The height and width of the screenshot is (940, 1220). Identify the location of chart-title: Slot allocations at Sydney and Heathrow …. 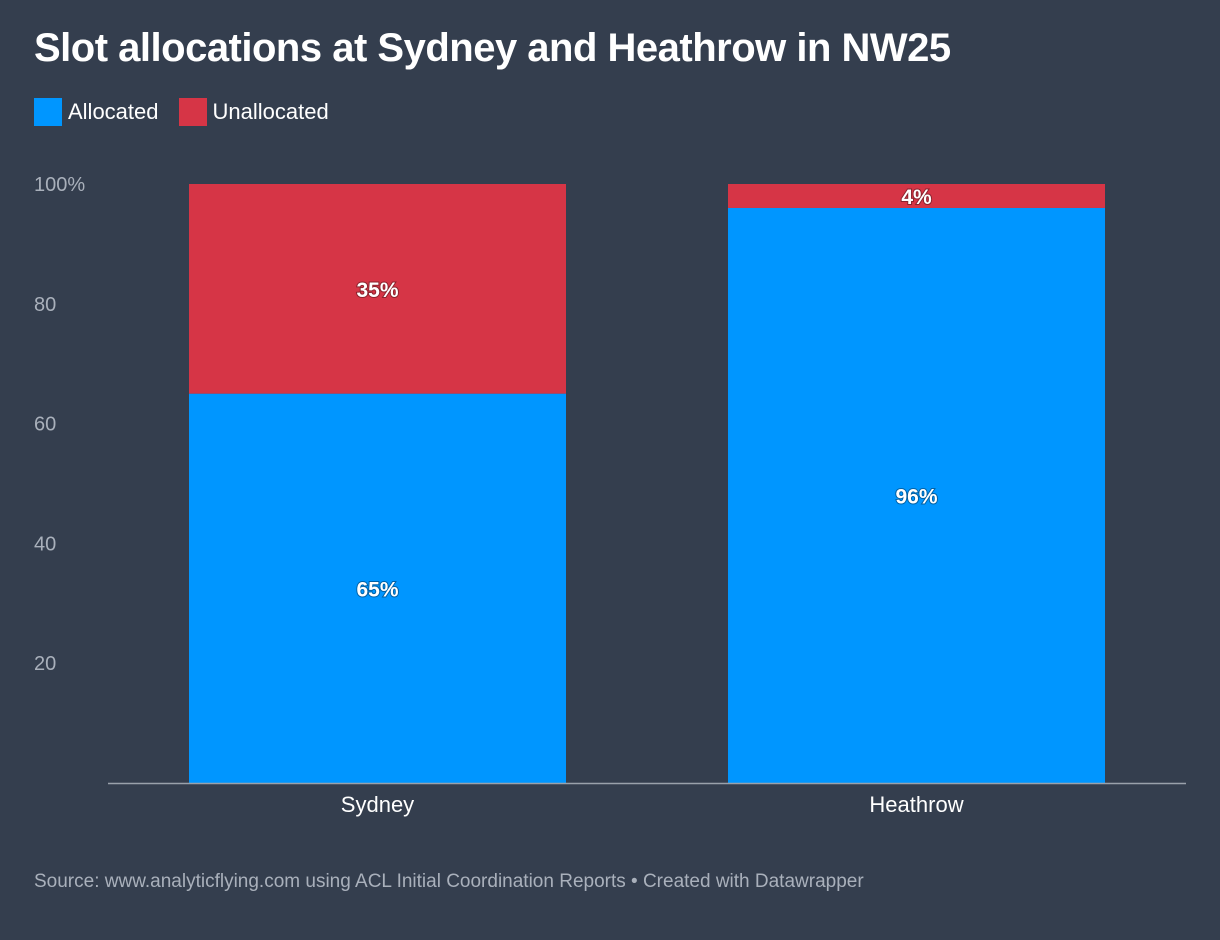
(492, 48).